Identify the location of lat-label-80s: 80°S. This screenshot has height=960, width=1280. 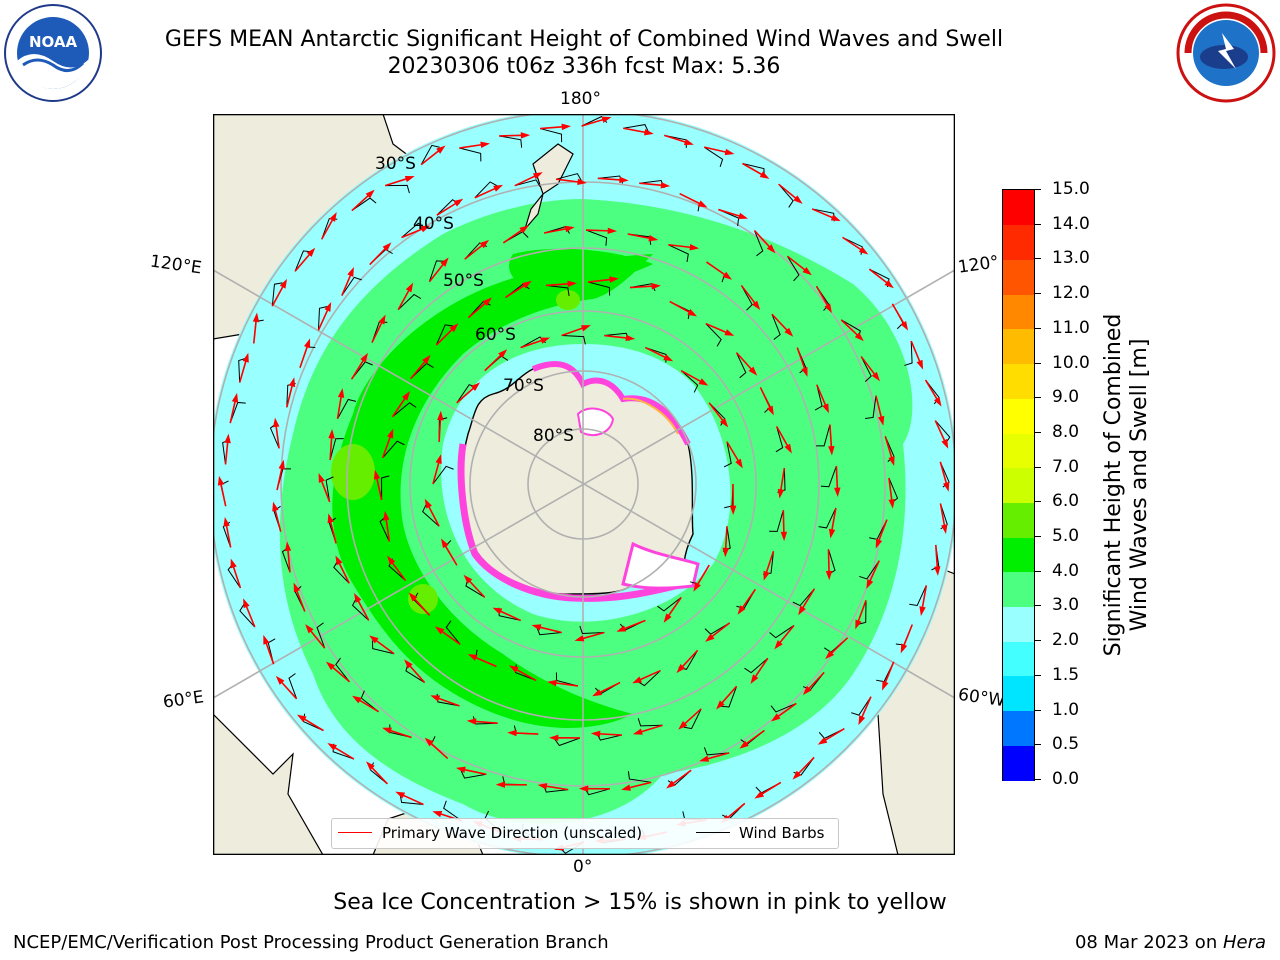
(553, 436).